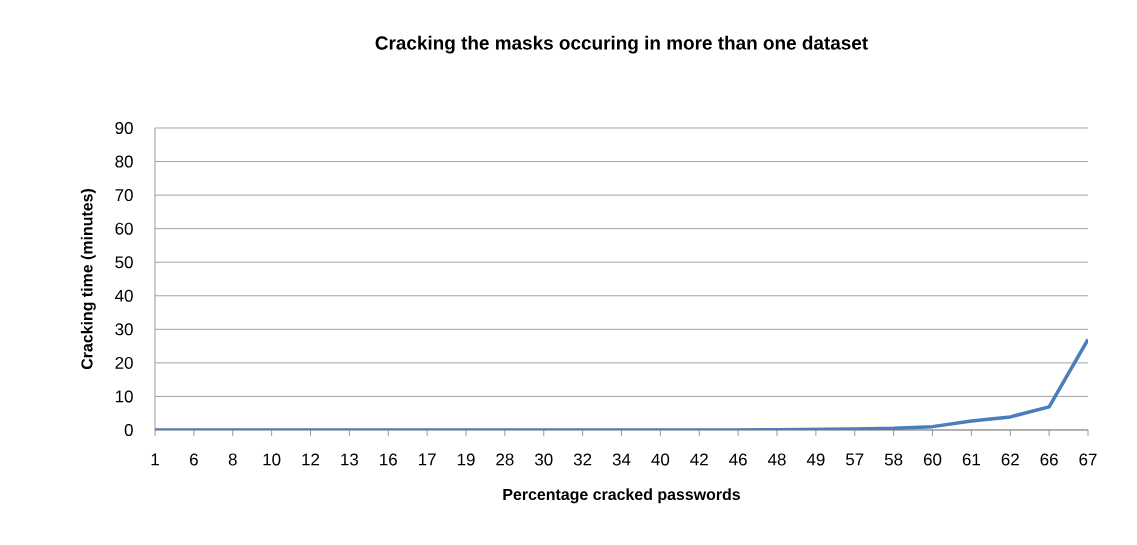 The image size is (1137, 545). I want to click on y-tick-label: 80, so click(124, 161).